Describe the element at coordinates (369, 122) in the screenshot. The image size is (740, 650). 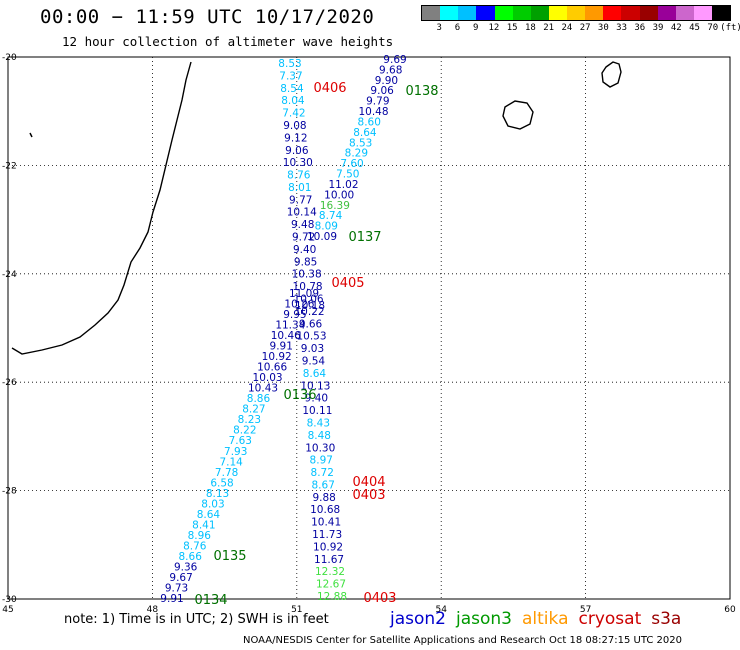
I see `wave-height-value: 8.60` at that location.